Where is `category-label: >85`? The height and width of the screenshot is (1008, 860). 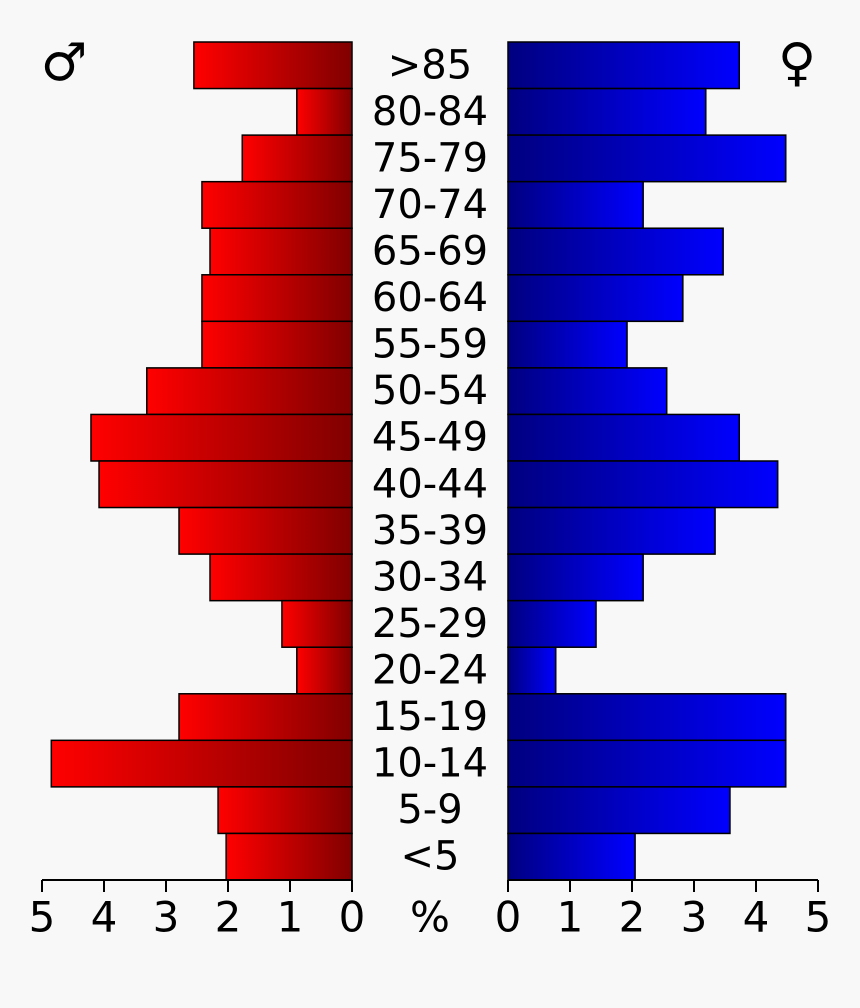
category-label: >85 is located at coordinates (430, 65).